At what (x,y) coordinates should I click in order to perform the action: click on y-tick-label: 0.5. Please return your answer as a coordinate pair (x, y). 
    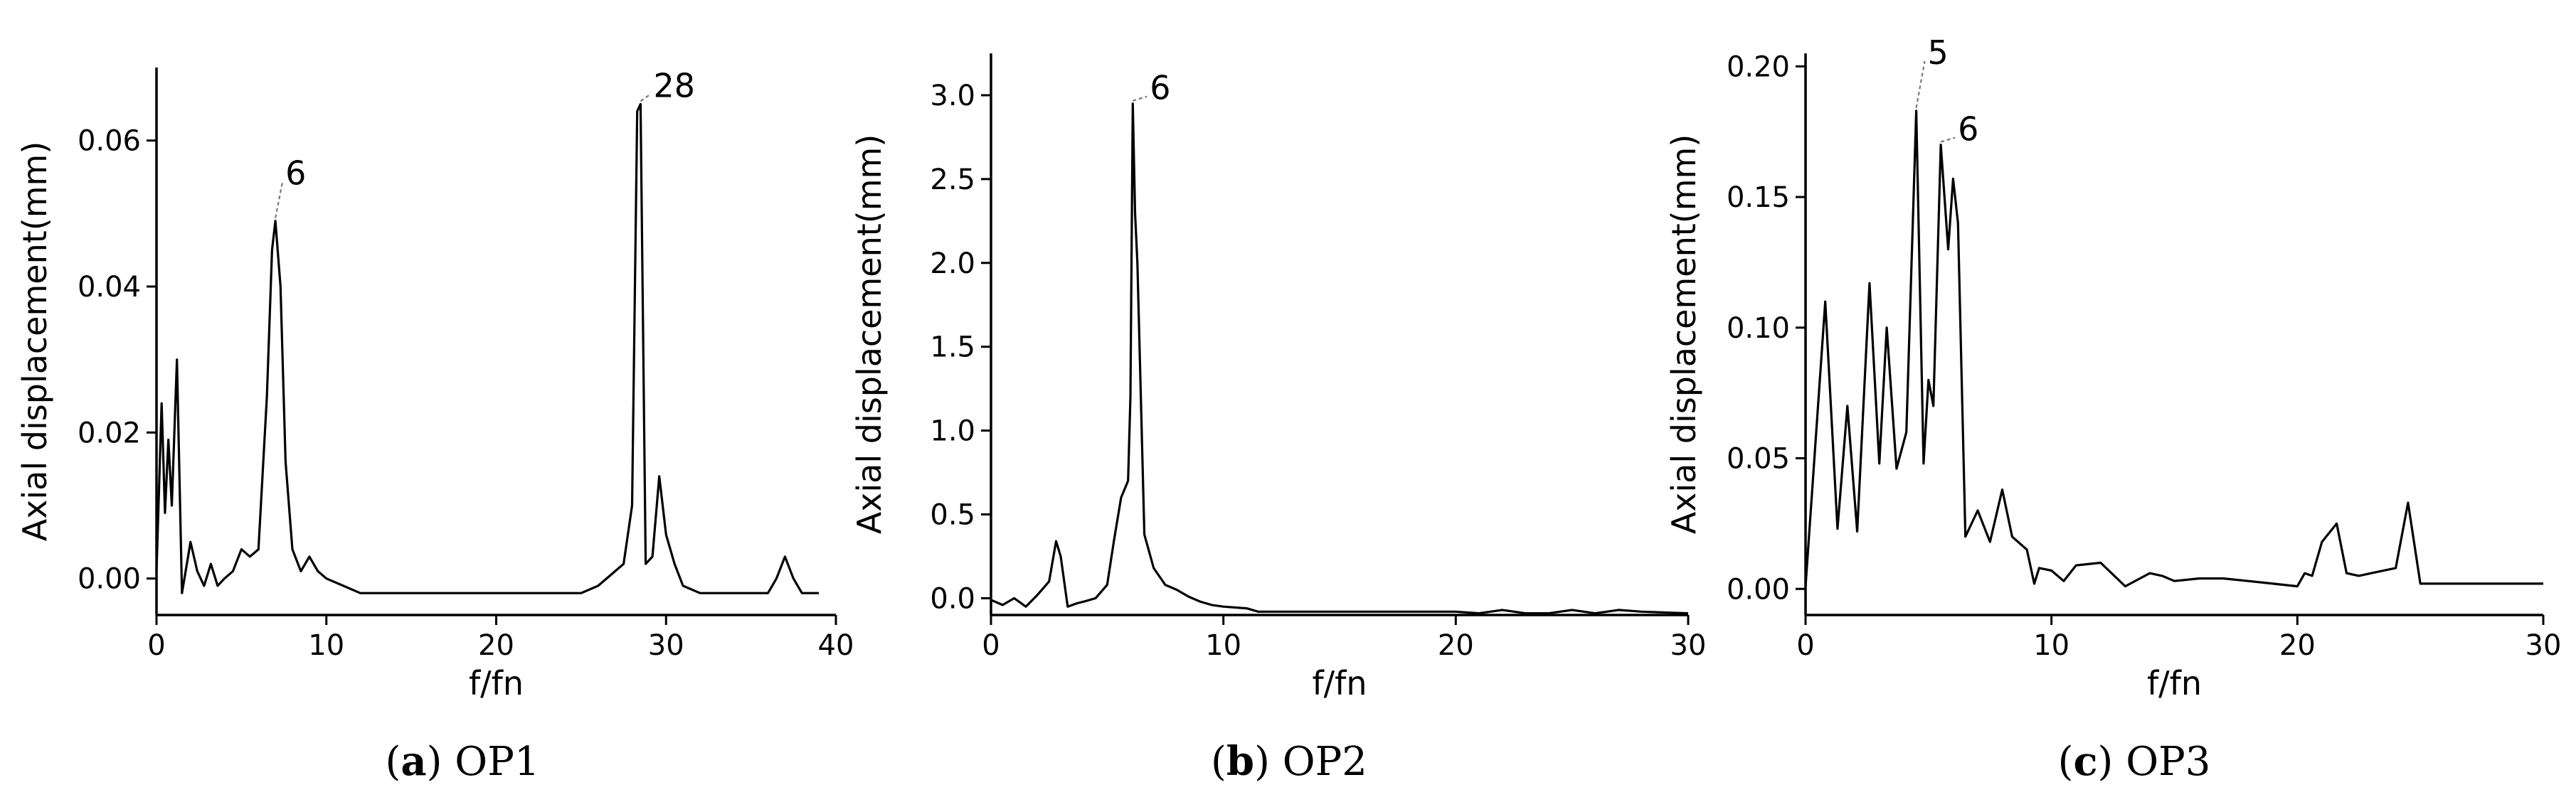
    Looking at the image, I should click on (952, 515).